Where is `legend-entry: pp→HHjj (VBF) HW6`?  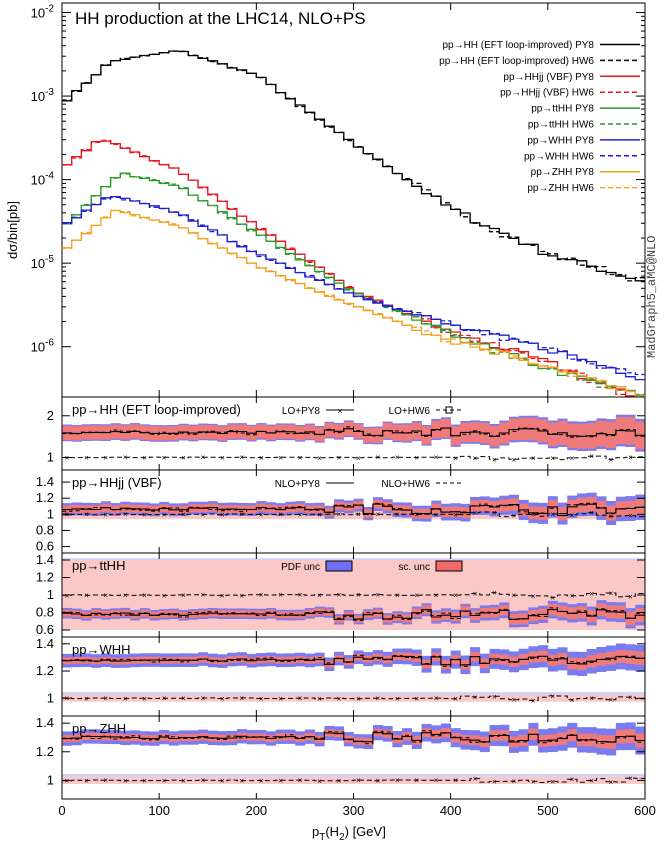 legend-entry: pp→HHjj (VBF) HW6 is located at coordinates (547, 93).